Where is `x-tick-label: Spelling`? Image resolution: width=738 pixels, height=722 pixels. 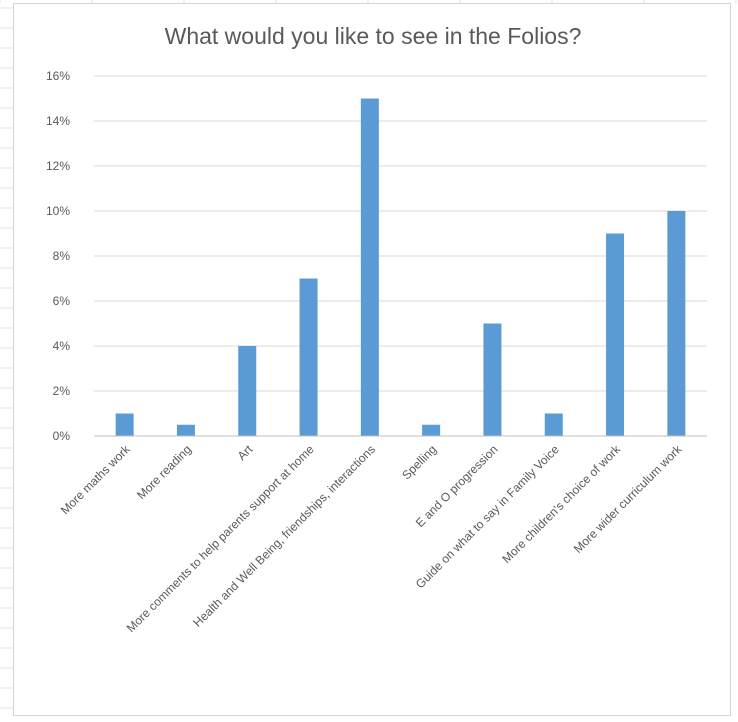
x-tick-label: Spelling is located at coordinates (419, 462).